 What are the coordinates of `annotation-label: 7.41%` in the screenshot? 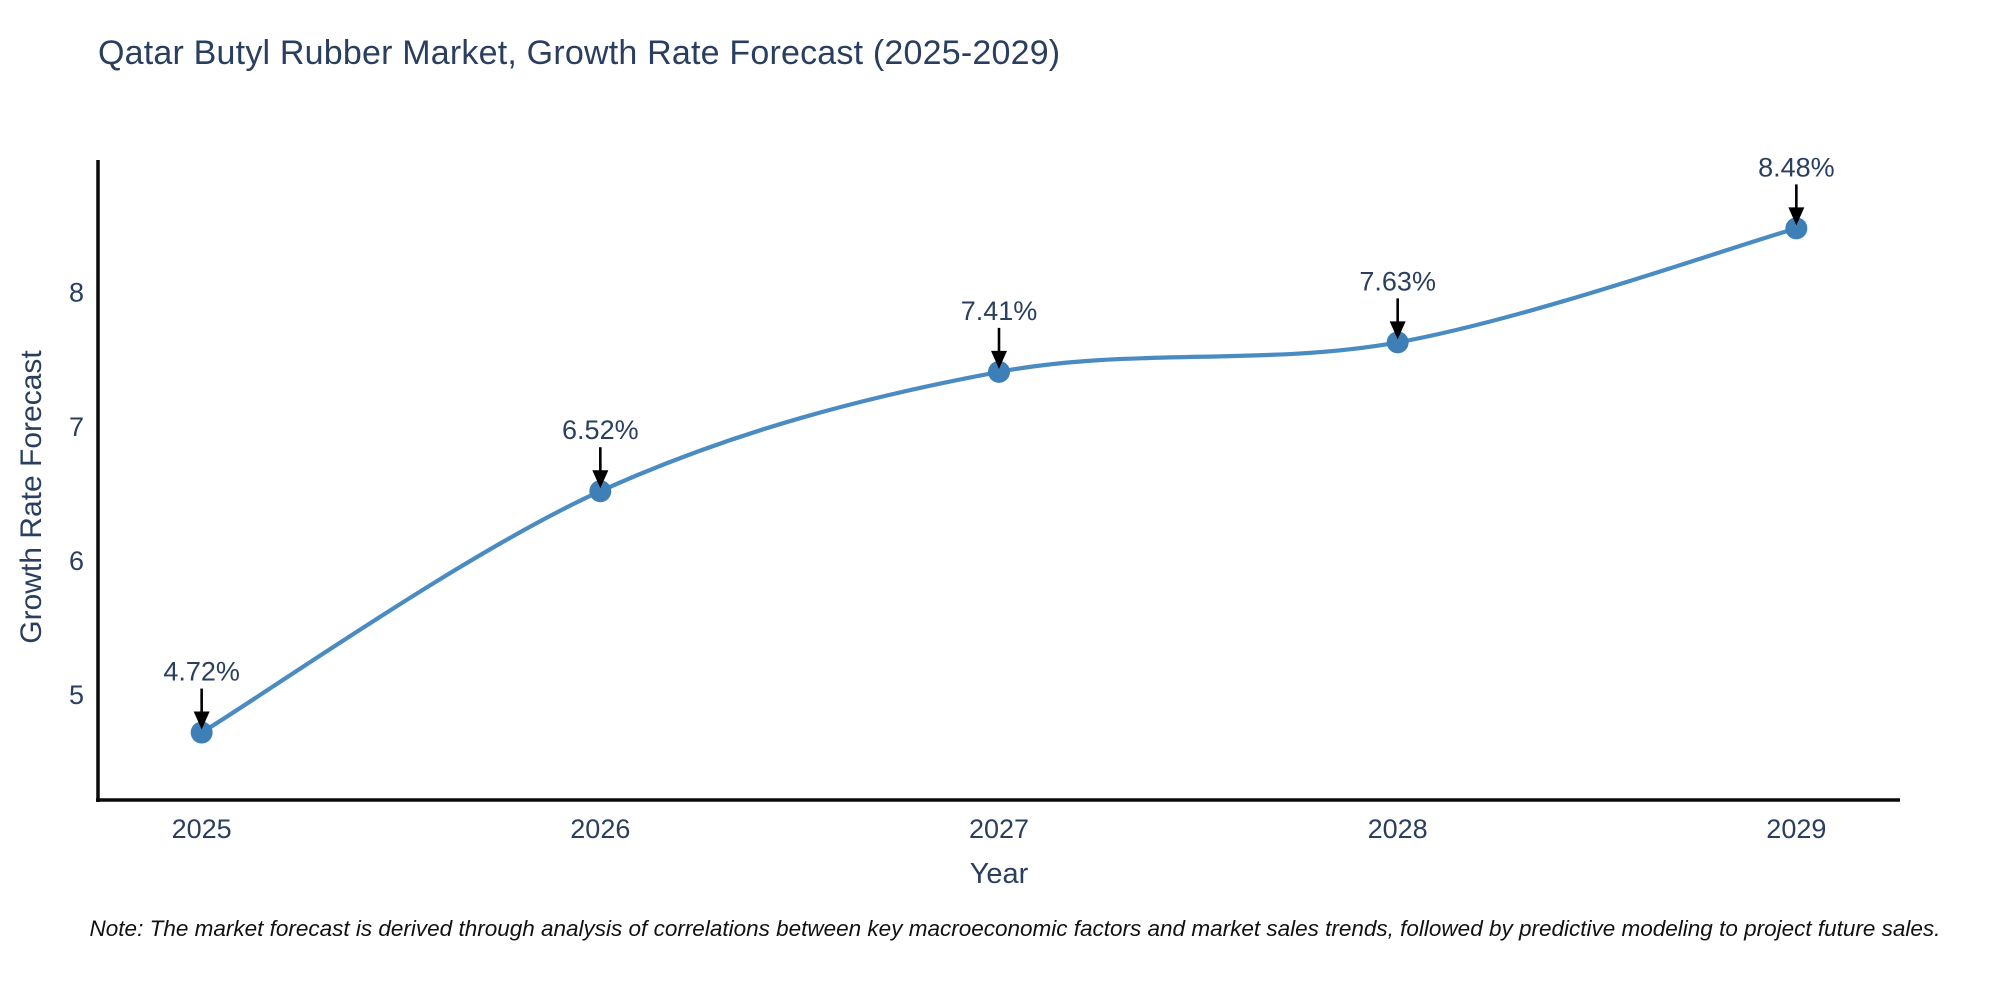 It's located at (999, 311).